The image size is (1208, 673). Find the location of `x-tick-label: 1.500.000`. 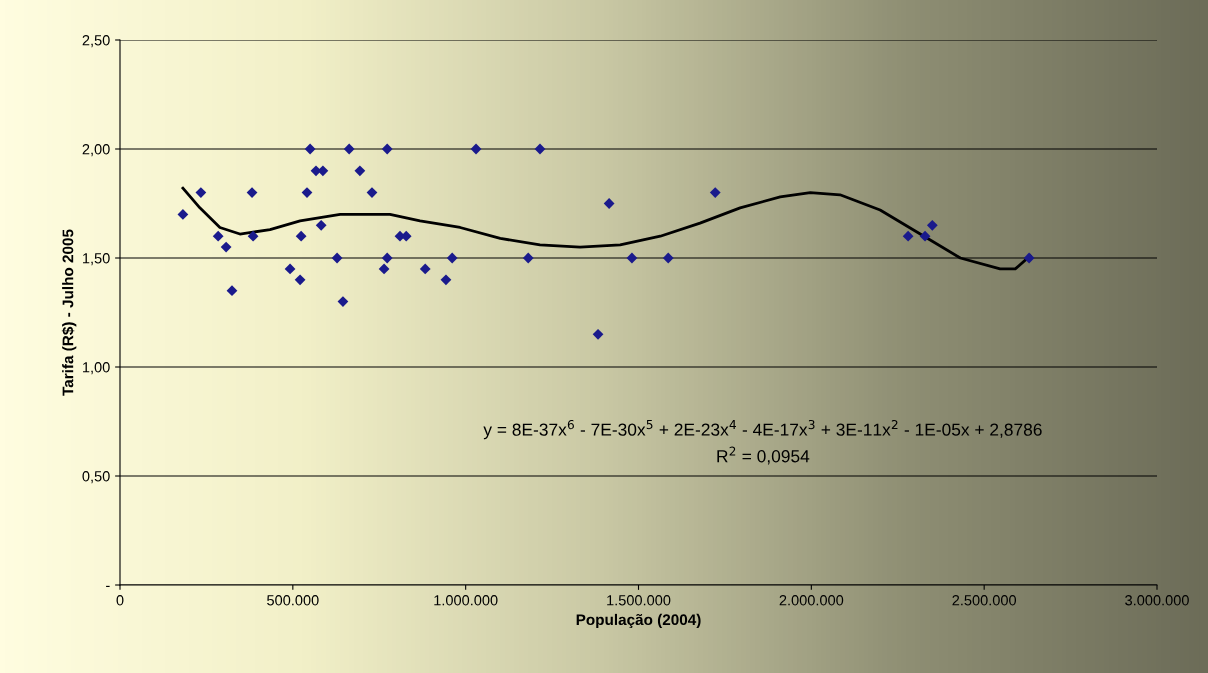

x-tick-label: 1.500.000 is located at coordinates (639, 600).